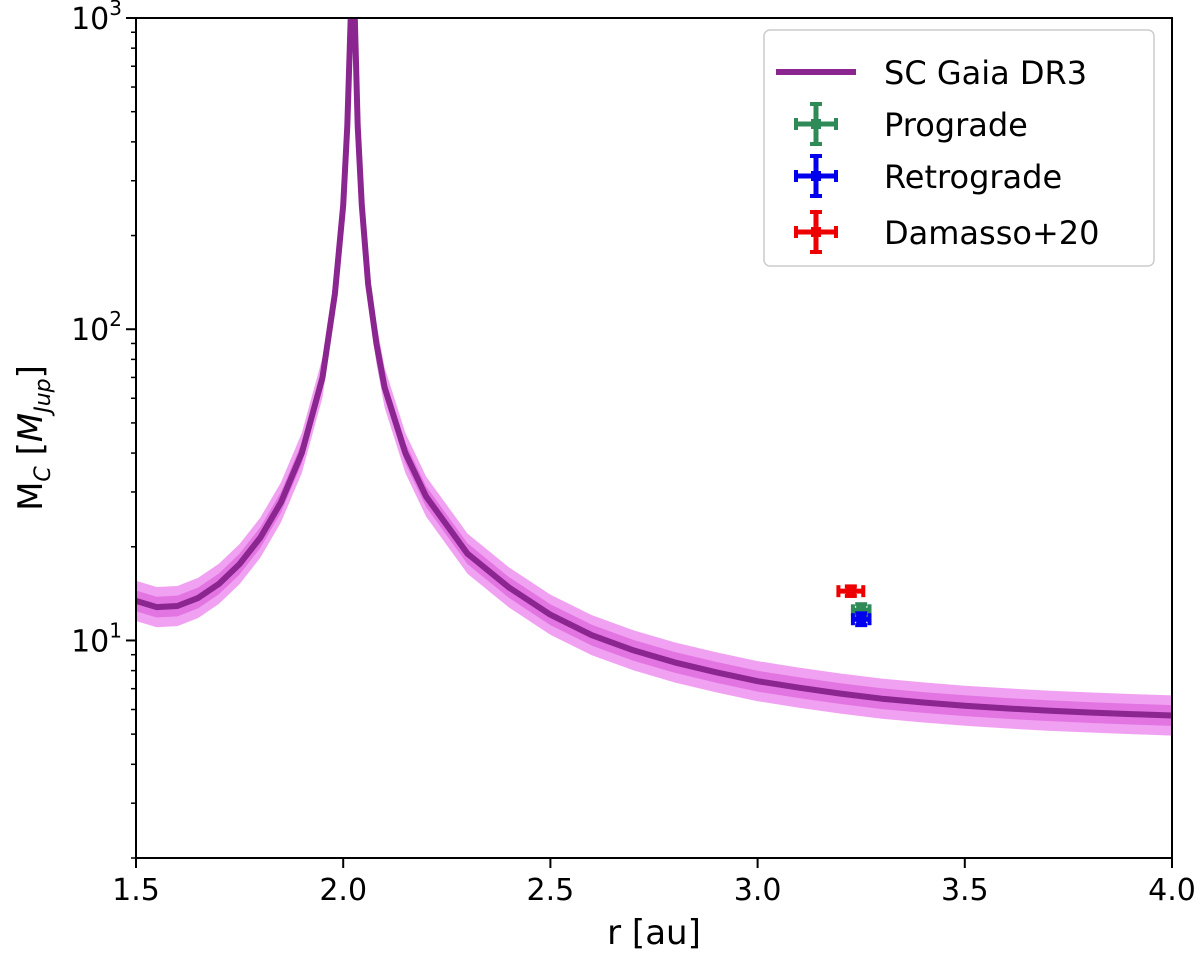 The height and width of the screenshot is (954, 1200). What do you see at coordinates (654, 883) in the screenshot?
I see `x-axis-ticks: 1.5 2.0 2.5 3.0 3.5 4.0` at bounding box center [654, 883].